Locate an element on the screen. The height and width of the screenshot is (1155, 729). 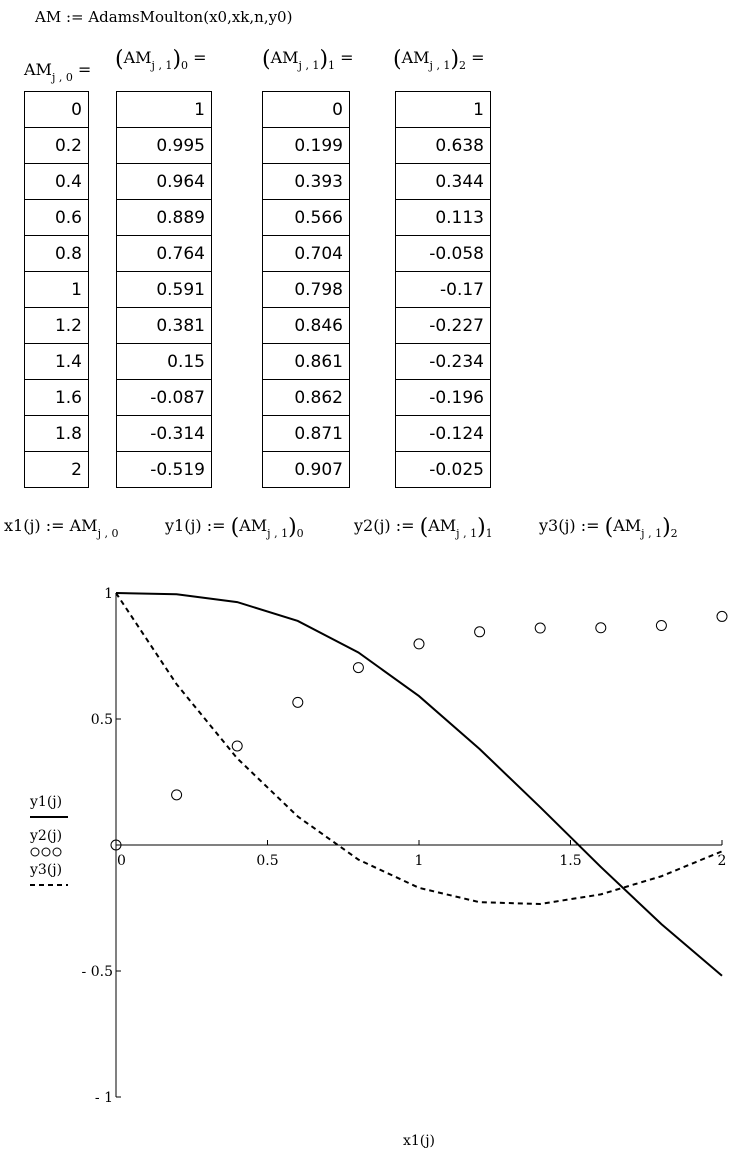
table-cell-y2: 0.907 is located at coordinates (306, 470).